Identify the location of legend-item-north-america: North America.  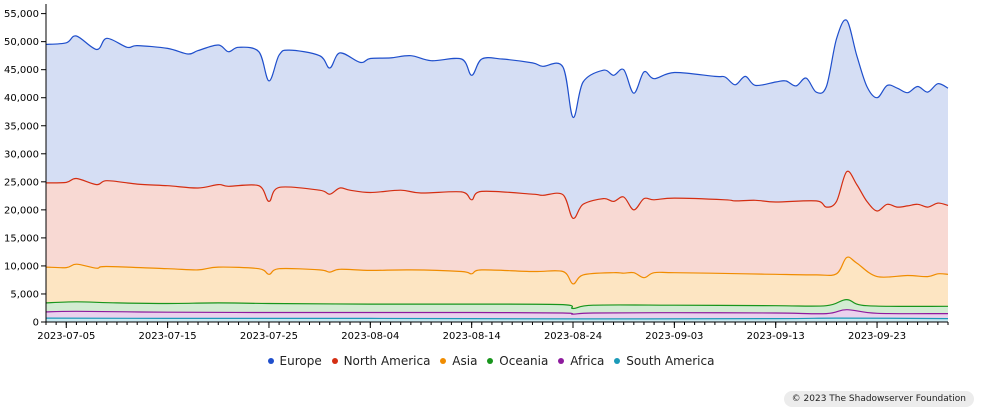
(381, 361).